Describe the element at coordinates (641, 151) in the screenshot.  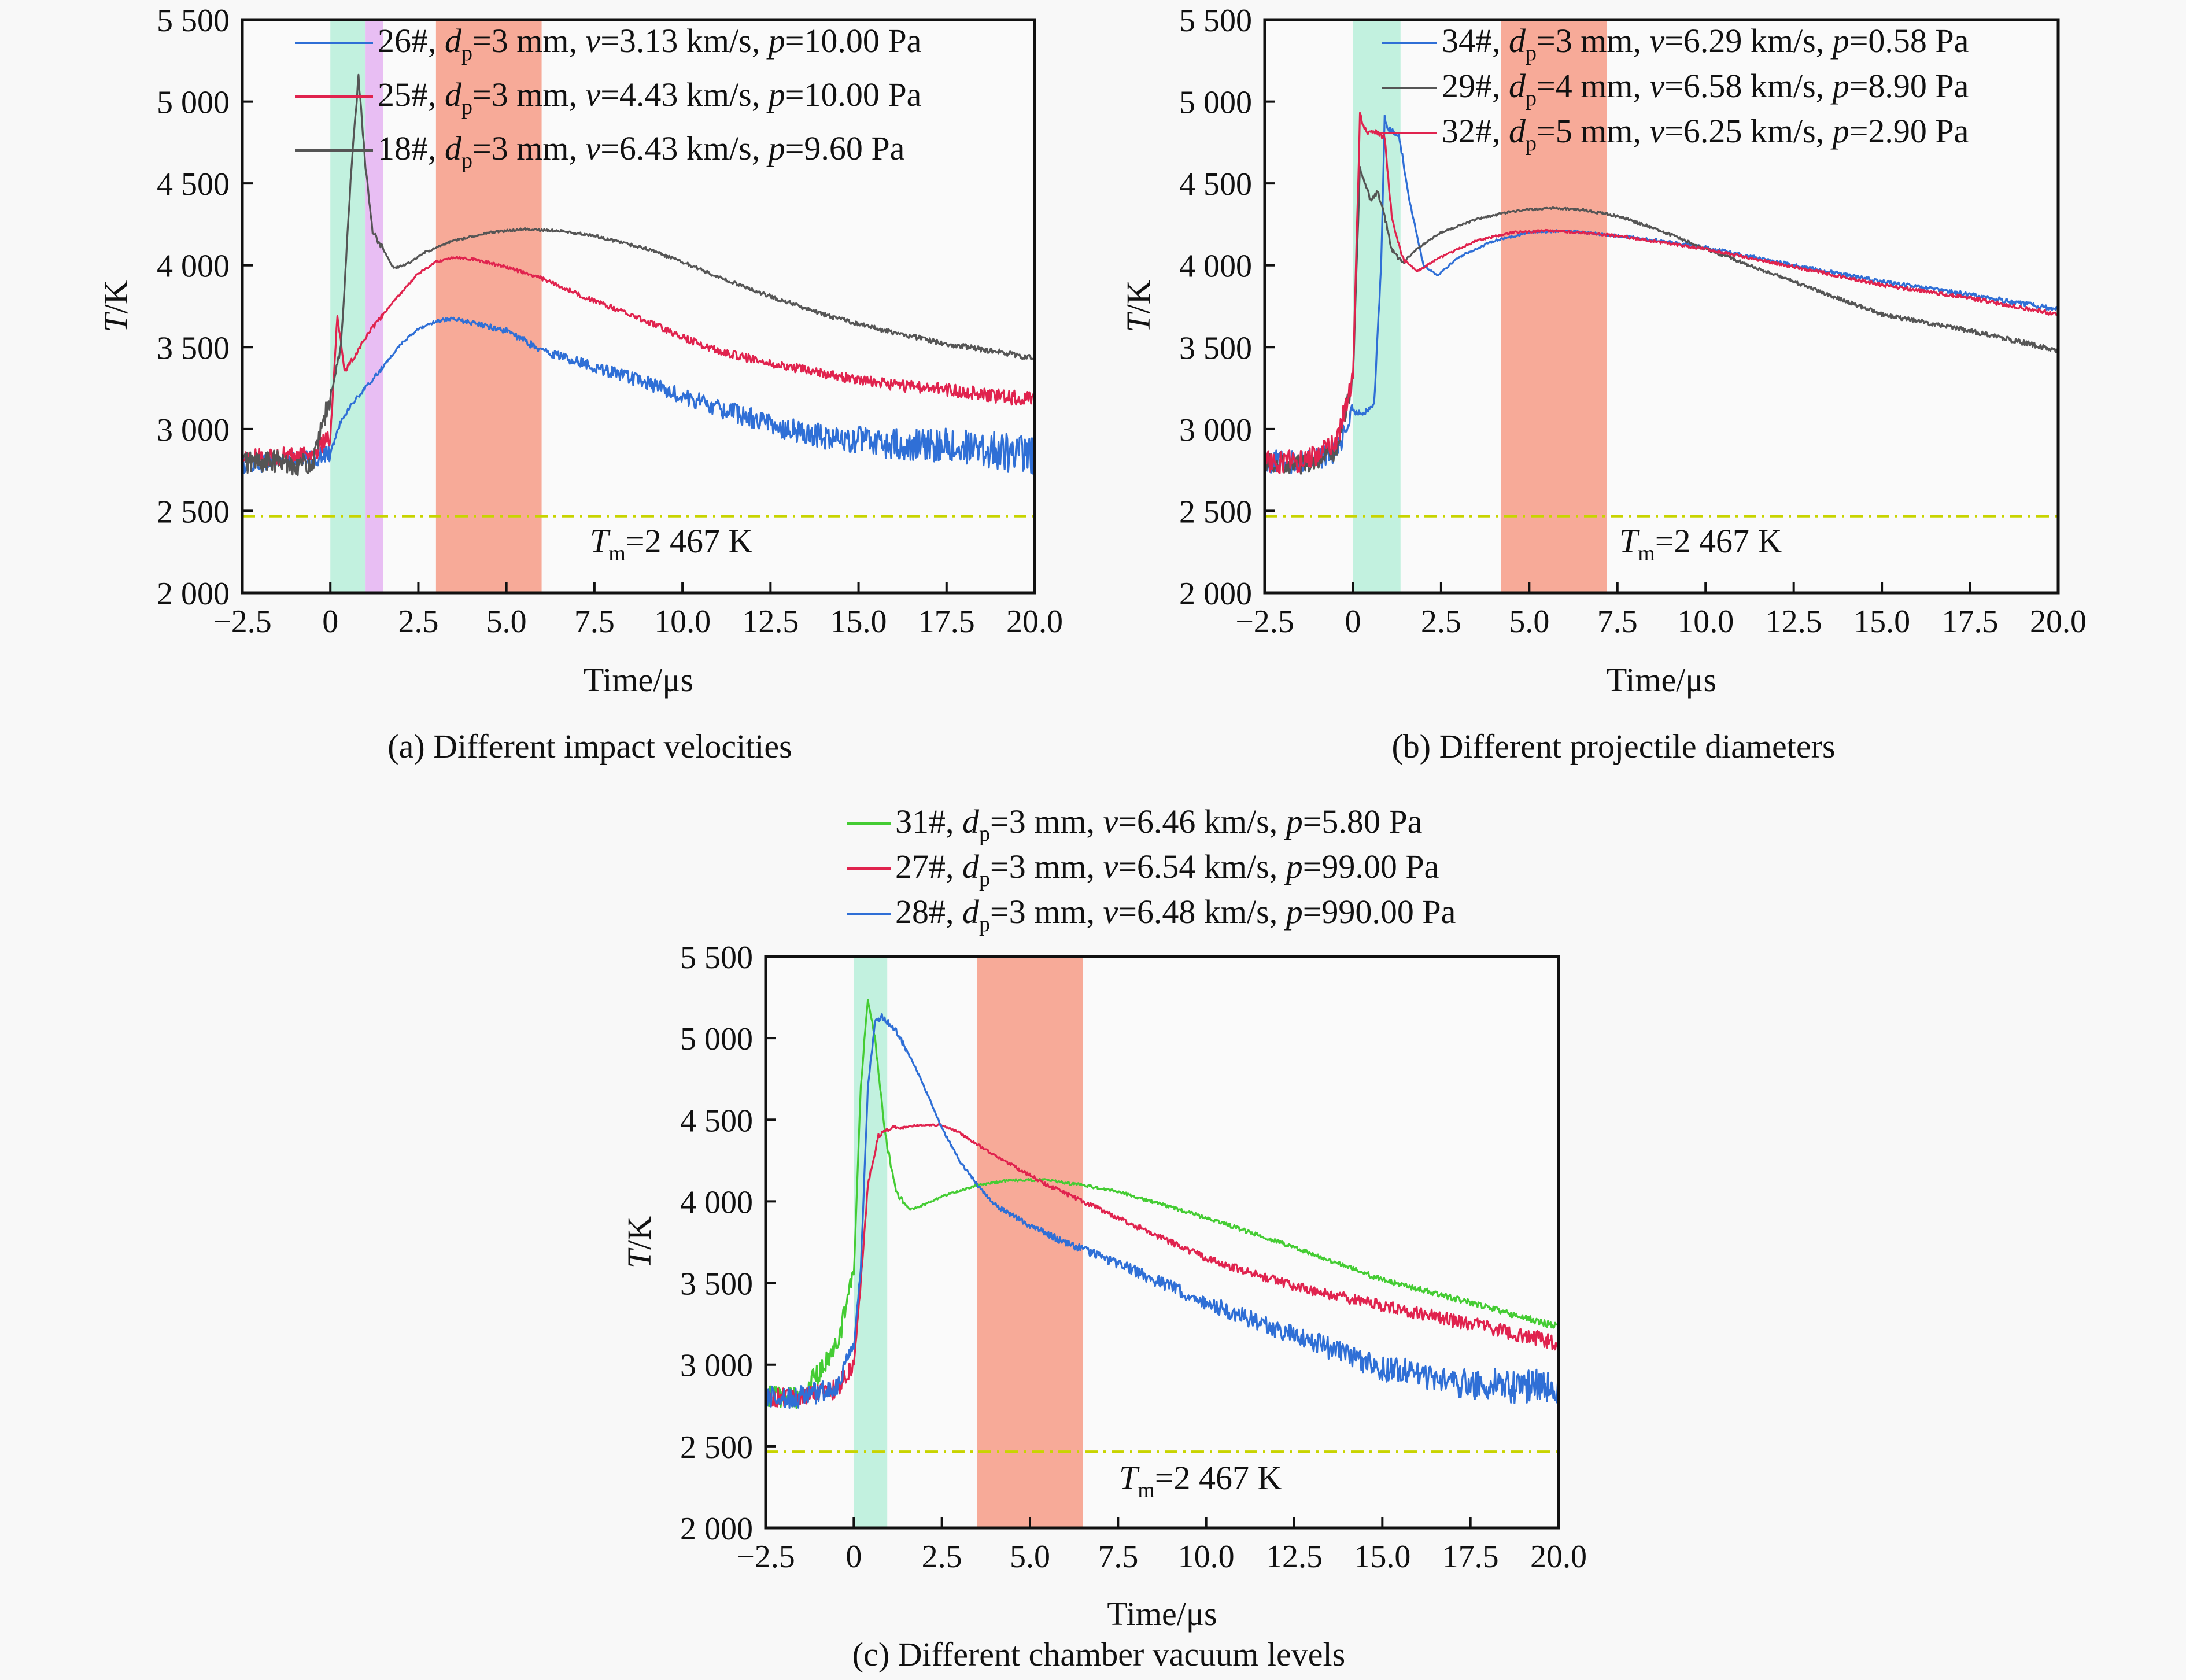
I see `legend-entry: 18#, dp=3 mm, v=6.43 km/s, p=9.60 Pa` at that location.